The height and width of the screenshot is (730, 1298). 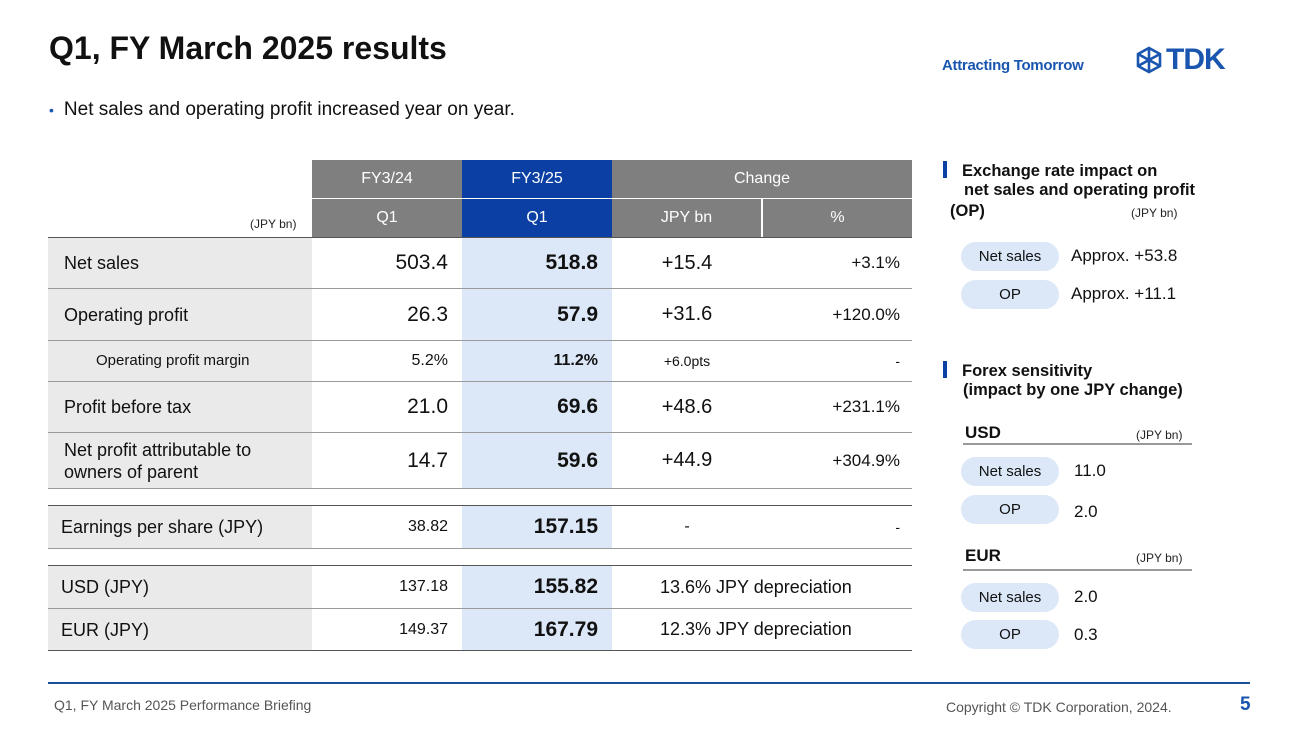 What do you see at coordinates (387, 218) in the screenshot?
I see `header-q1-fy24: Q1` at bounding box center [387, 218].